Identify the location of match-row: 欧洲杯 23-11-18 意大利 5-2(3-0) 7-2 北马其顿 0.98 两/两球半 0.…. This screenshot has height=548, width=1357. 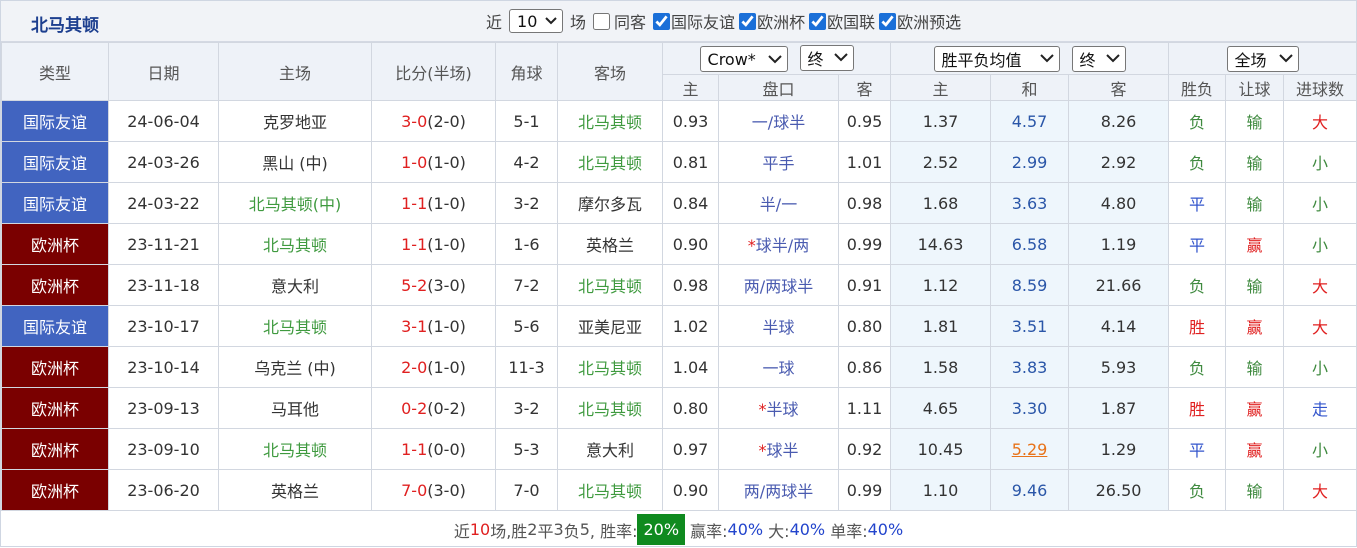
(679, 285).